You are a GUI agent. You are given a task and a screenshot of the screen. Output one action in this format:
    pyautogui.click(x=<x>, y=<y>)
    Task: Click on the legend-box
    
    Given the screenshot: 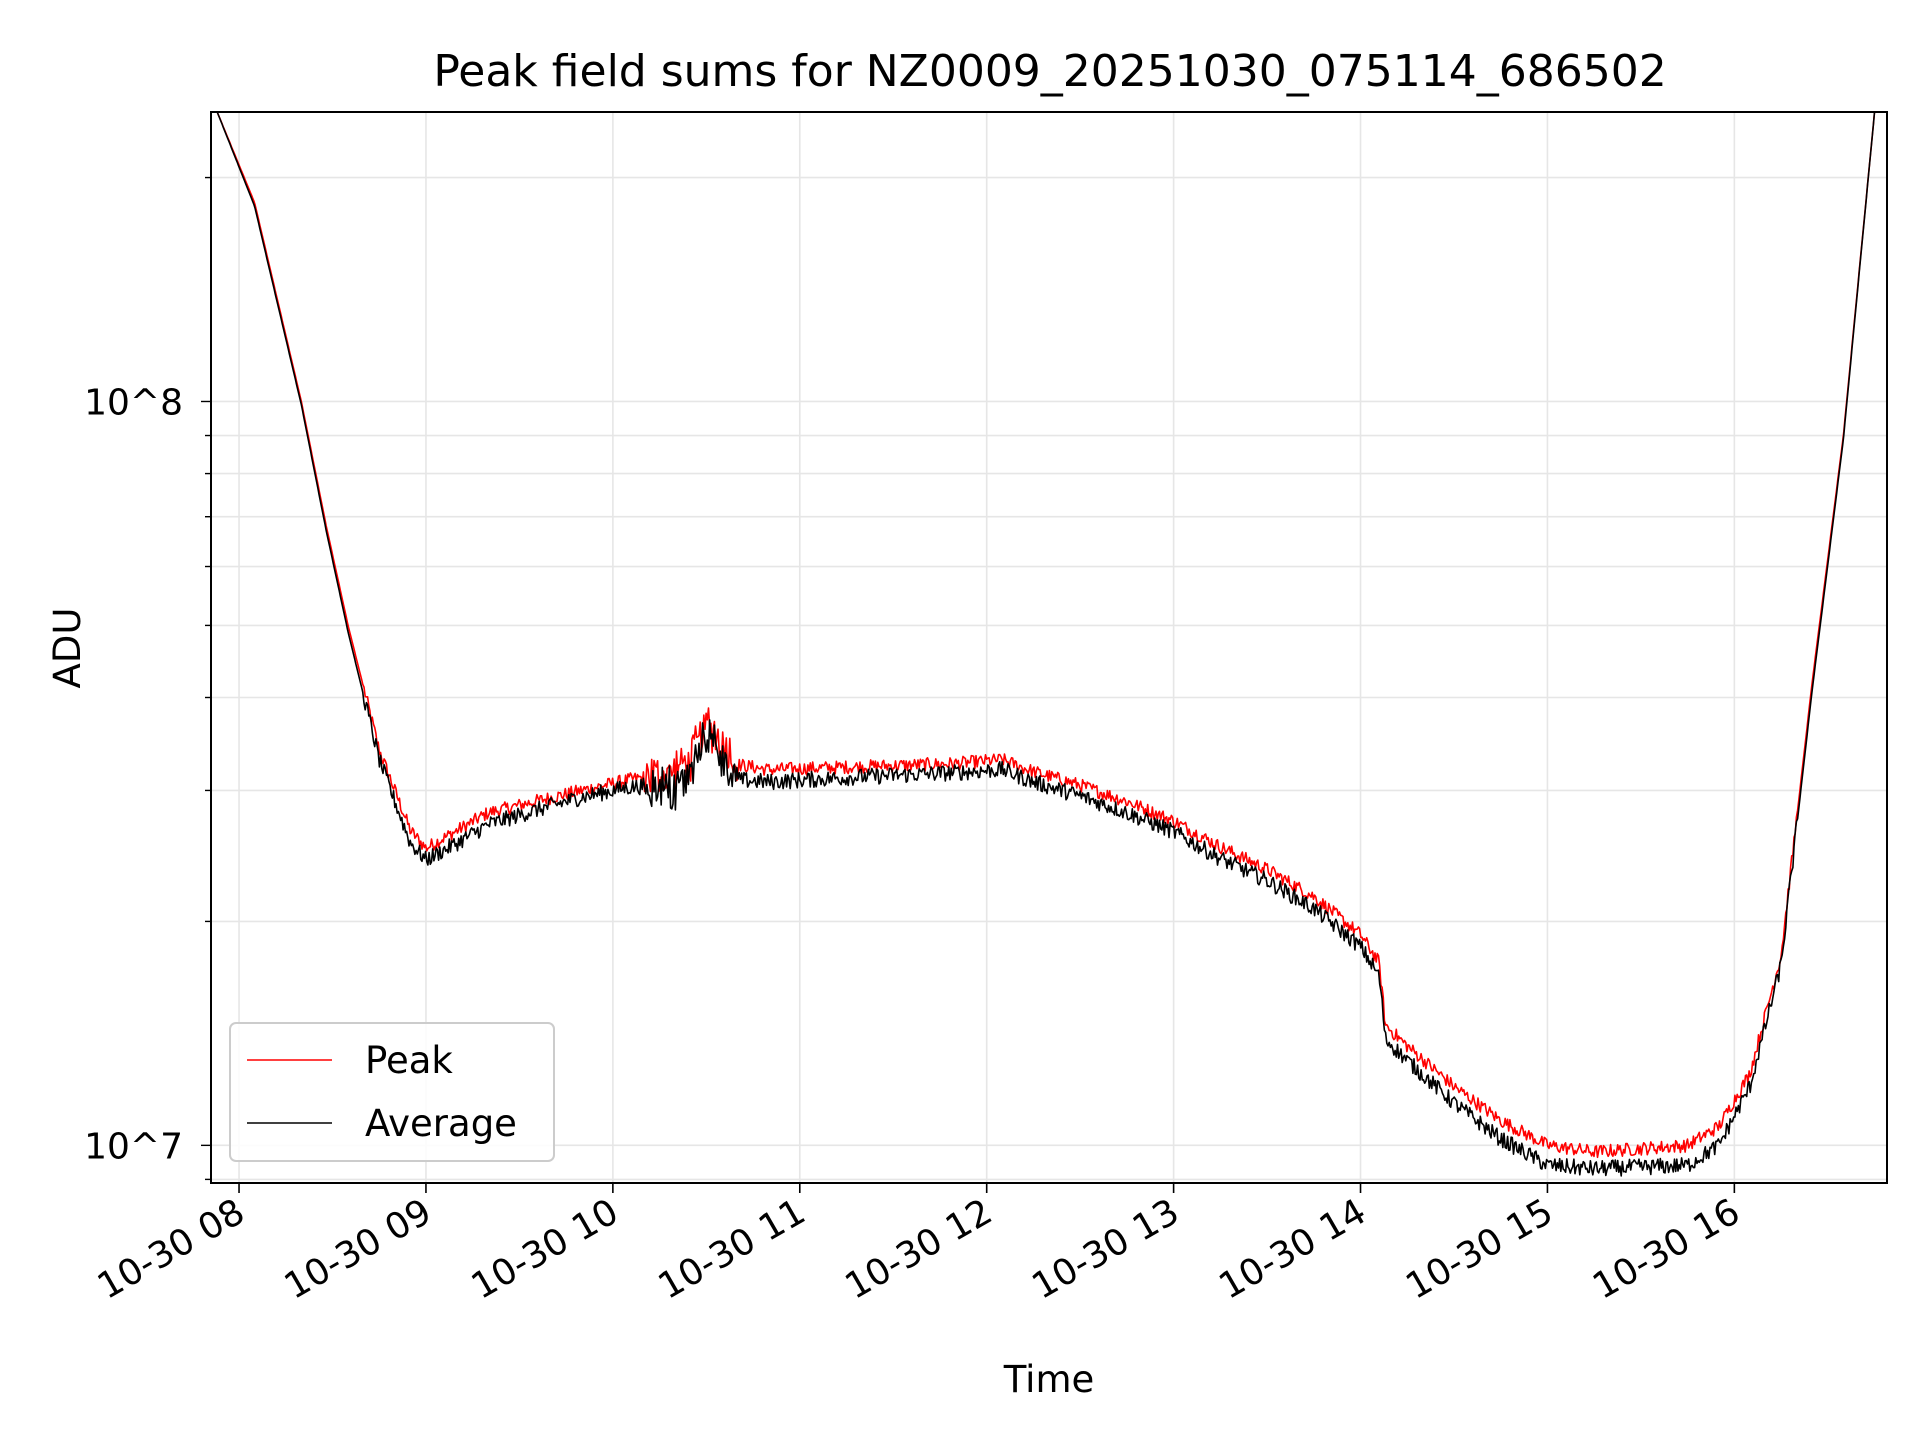 What is the action you would take?
    pyautogui.click(x=392, y=1092)
    